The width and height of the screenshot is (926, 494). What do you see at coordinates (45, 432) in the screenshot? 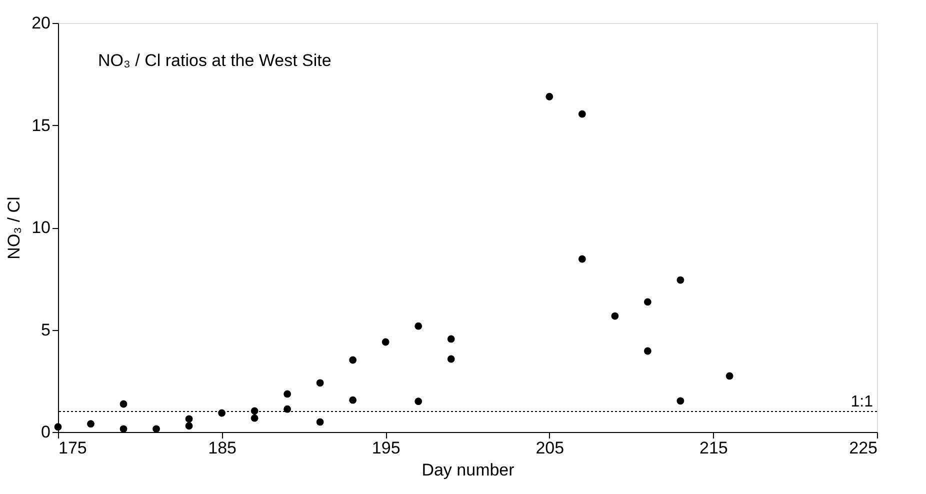
I see `y-tick-label: 0` at bounding box center [45, 432].